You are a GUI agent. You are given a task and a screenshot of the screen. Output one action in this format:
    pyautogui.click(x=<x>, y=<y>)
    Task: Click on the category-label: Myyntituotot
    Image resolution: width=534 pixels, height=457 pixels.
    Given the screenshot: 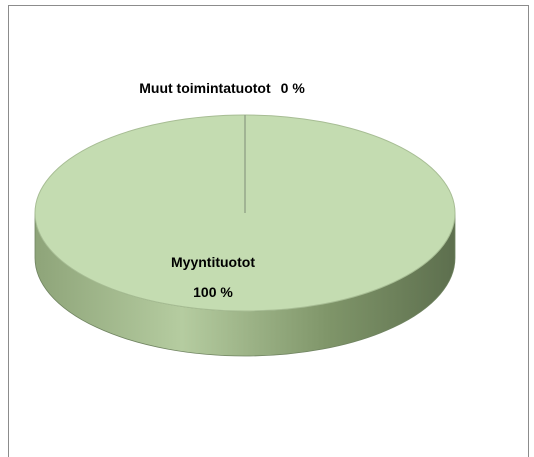 What is the action you would take?
    pyautogui.click(x=213, y=262)
    